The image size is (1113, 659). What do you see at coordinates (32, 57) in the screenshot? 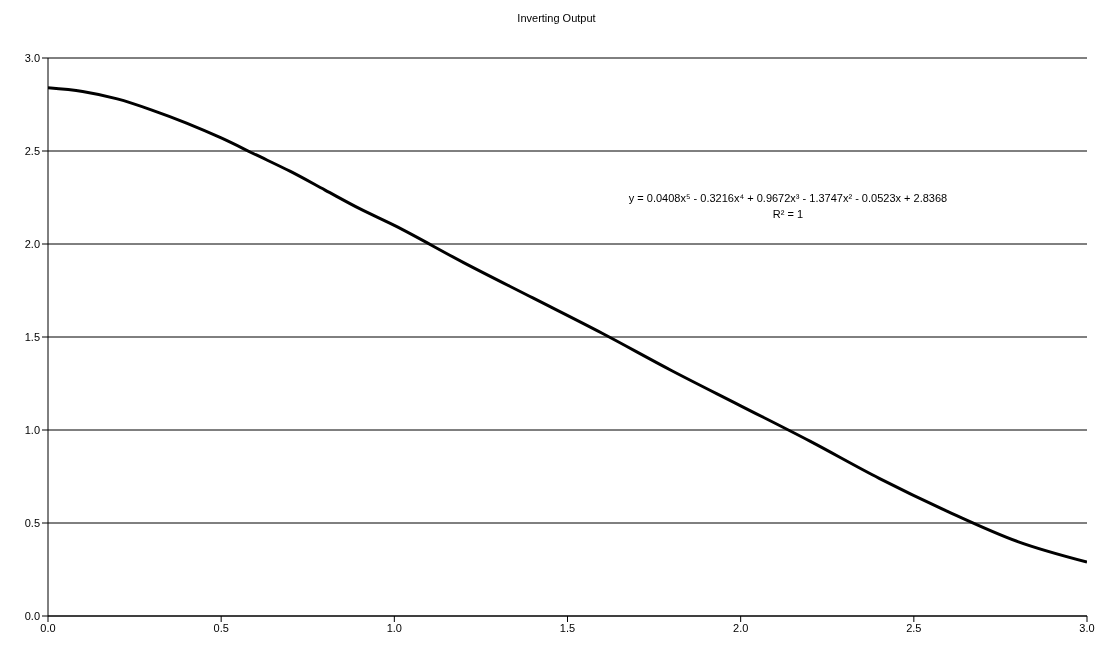
I see `y-tick-label: 3.0` at bounding box center [32, 57].